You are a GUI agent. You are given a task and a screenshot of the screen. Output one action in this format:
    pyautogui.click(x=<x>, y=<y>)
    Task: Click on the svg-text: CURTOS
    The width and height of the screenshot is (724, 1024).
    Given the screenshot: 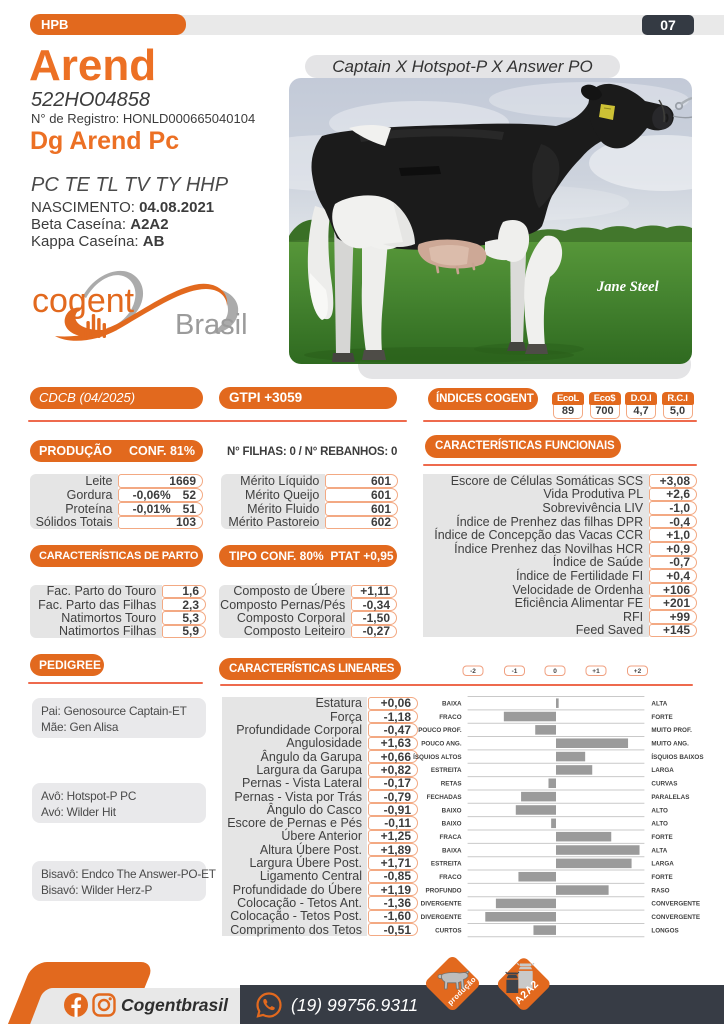 What is the action you would take?
    pyautogui.click(x=448, y=930)
    